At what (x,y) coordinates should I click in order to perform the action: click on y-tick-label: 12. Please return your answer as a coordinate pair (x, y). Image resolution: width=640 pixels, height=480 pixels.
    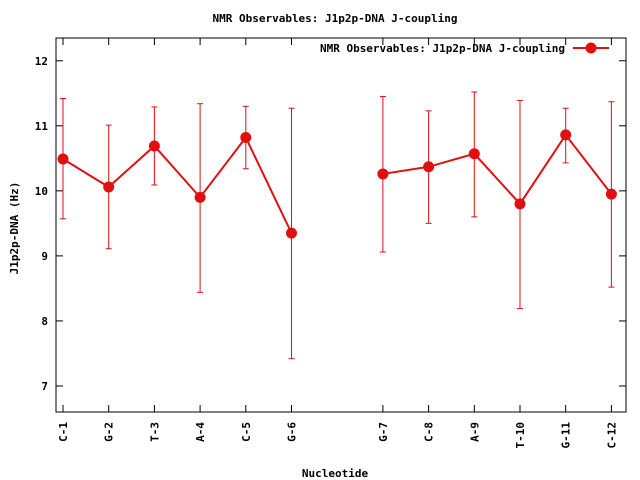
    Looking at the image, I should click on (41, 61).